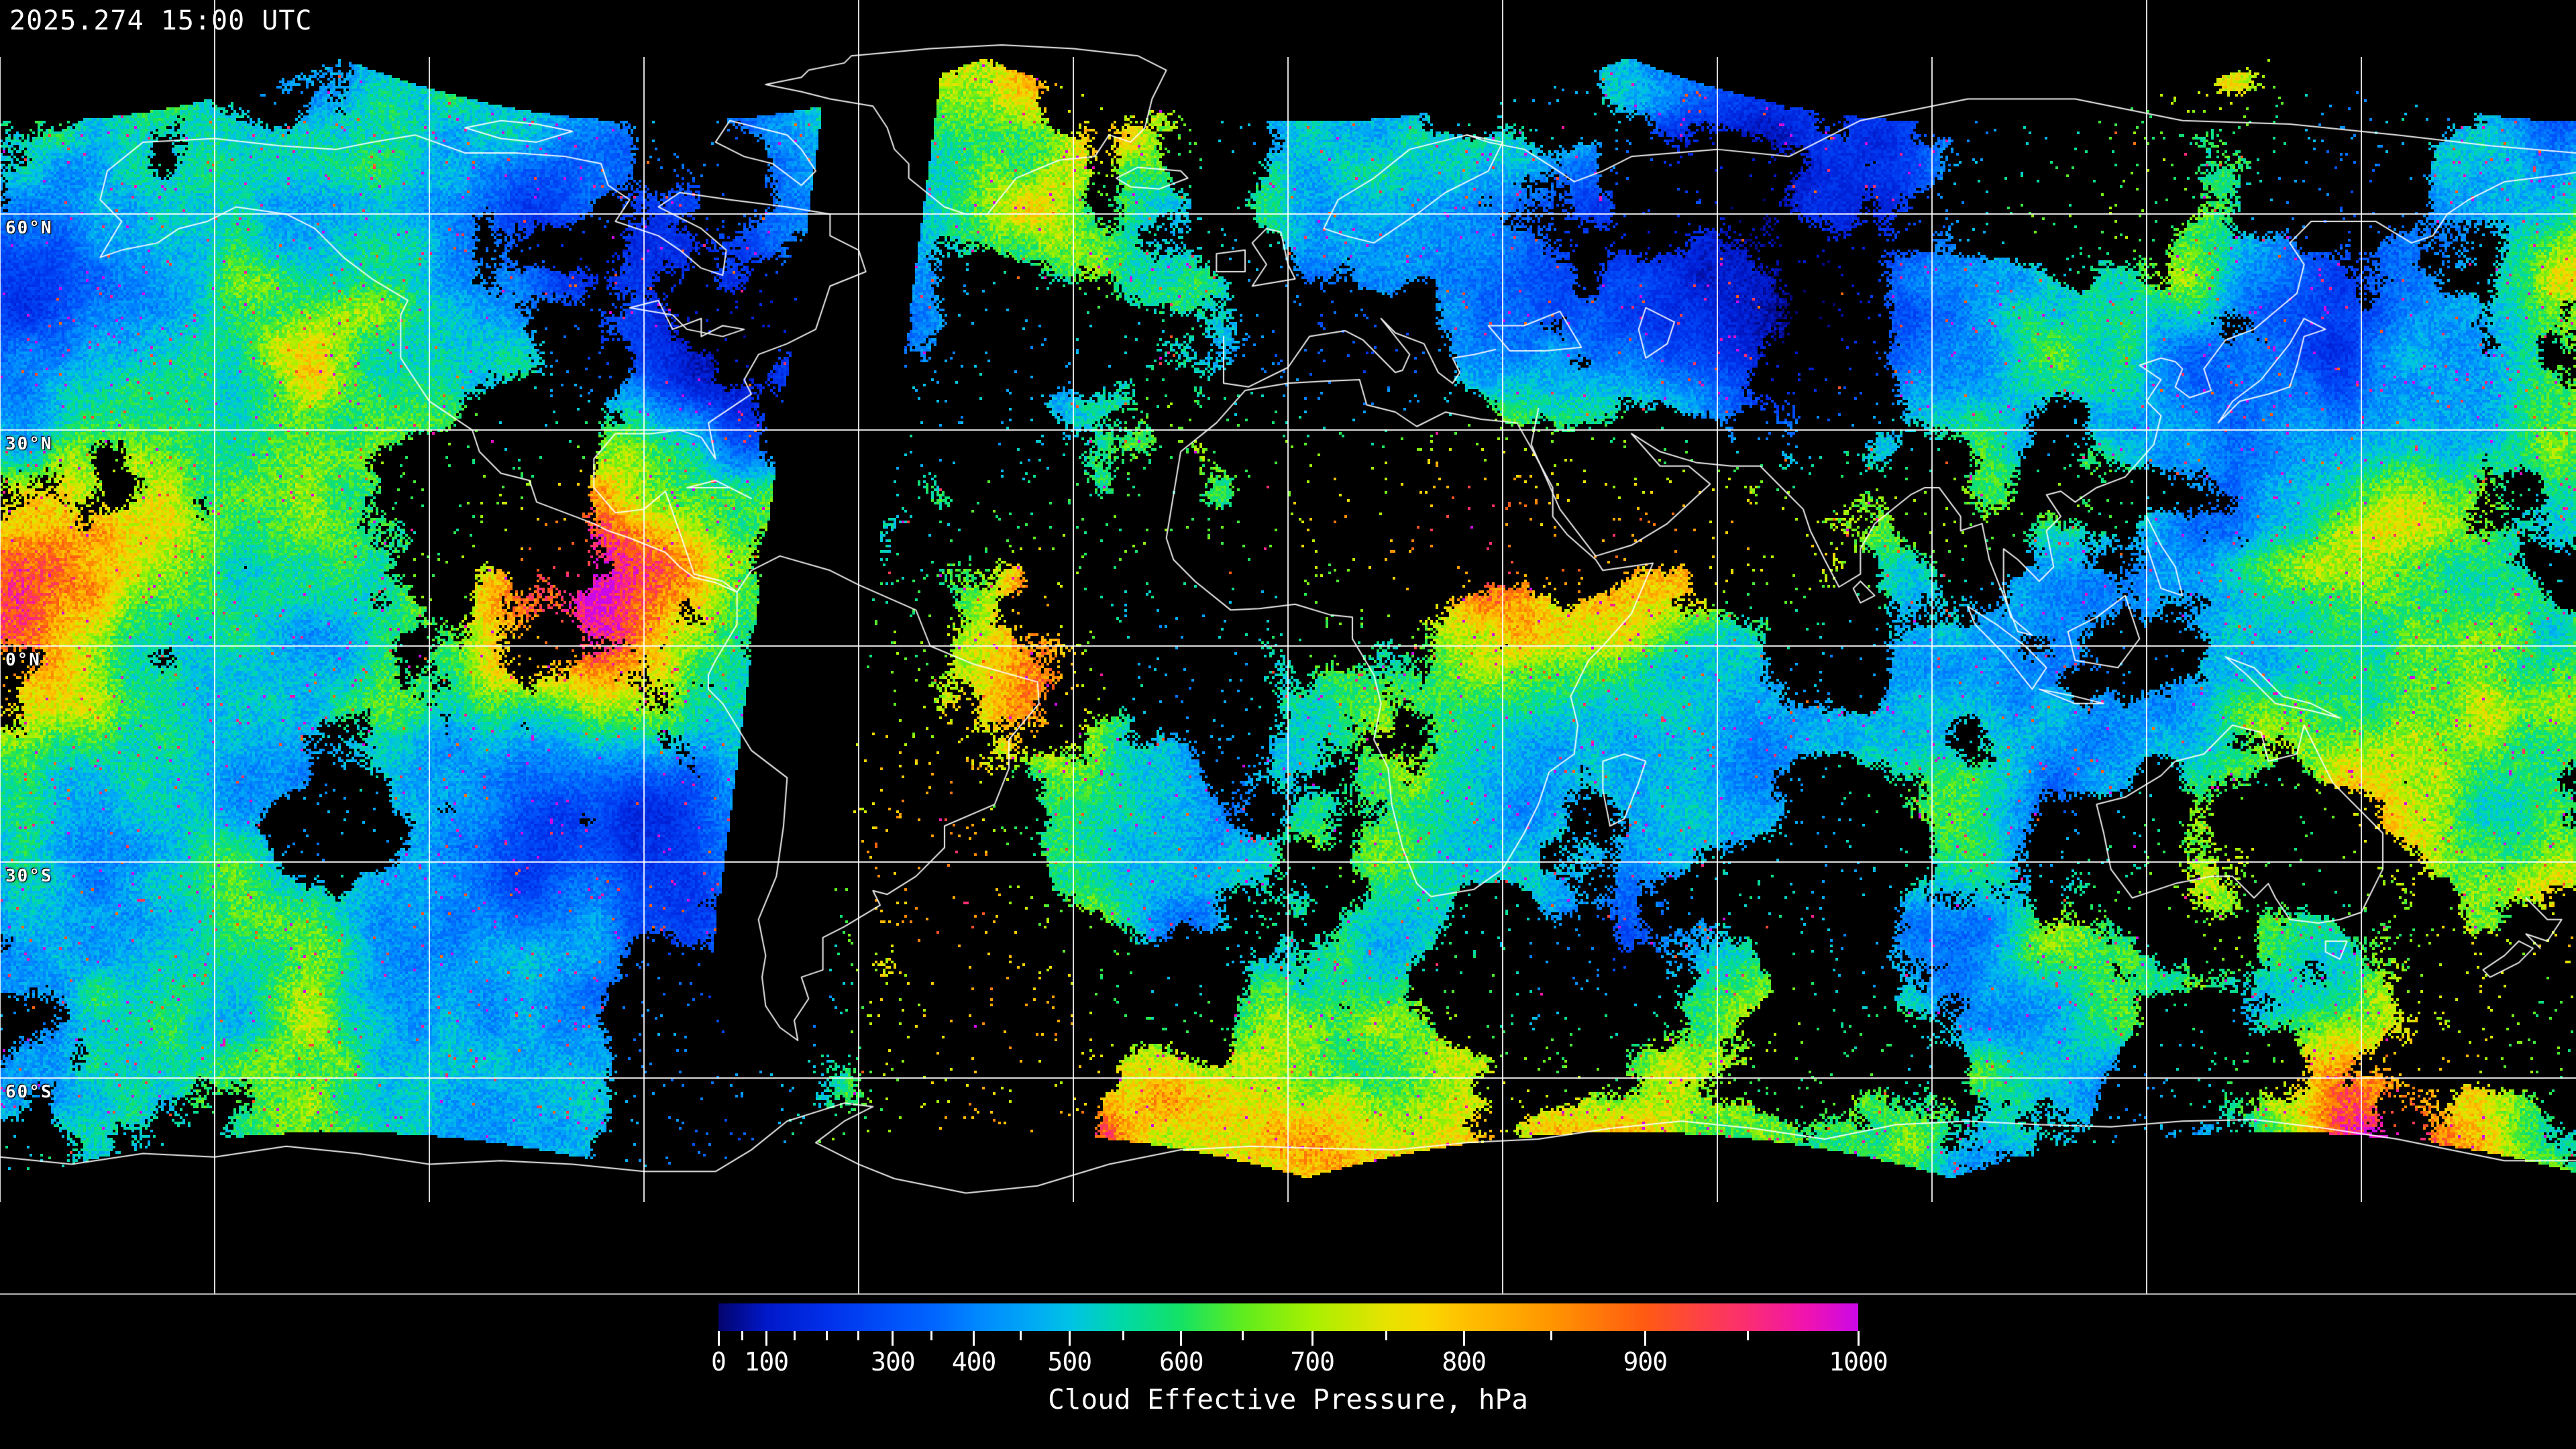 The image size is (2576, 1449). What do you see at coordinates (974, 1362) in the screenshot?
I see `colorbar-tick-label: 400` at bounding box center [974, 1362].